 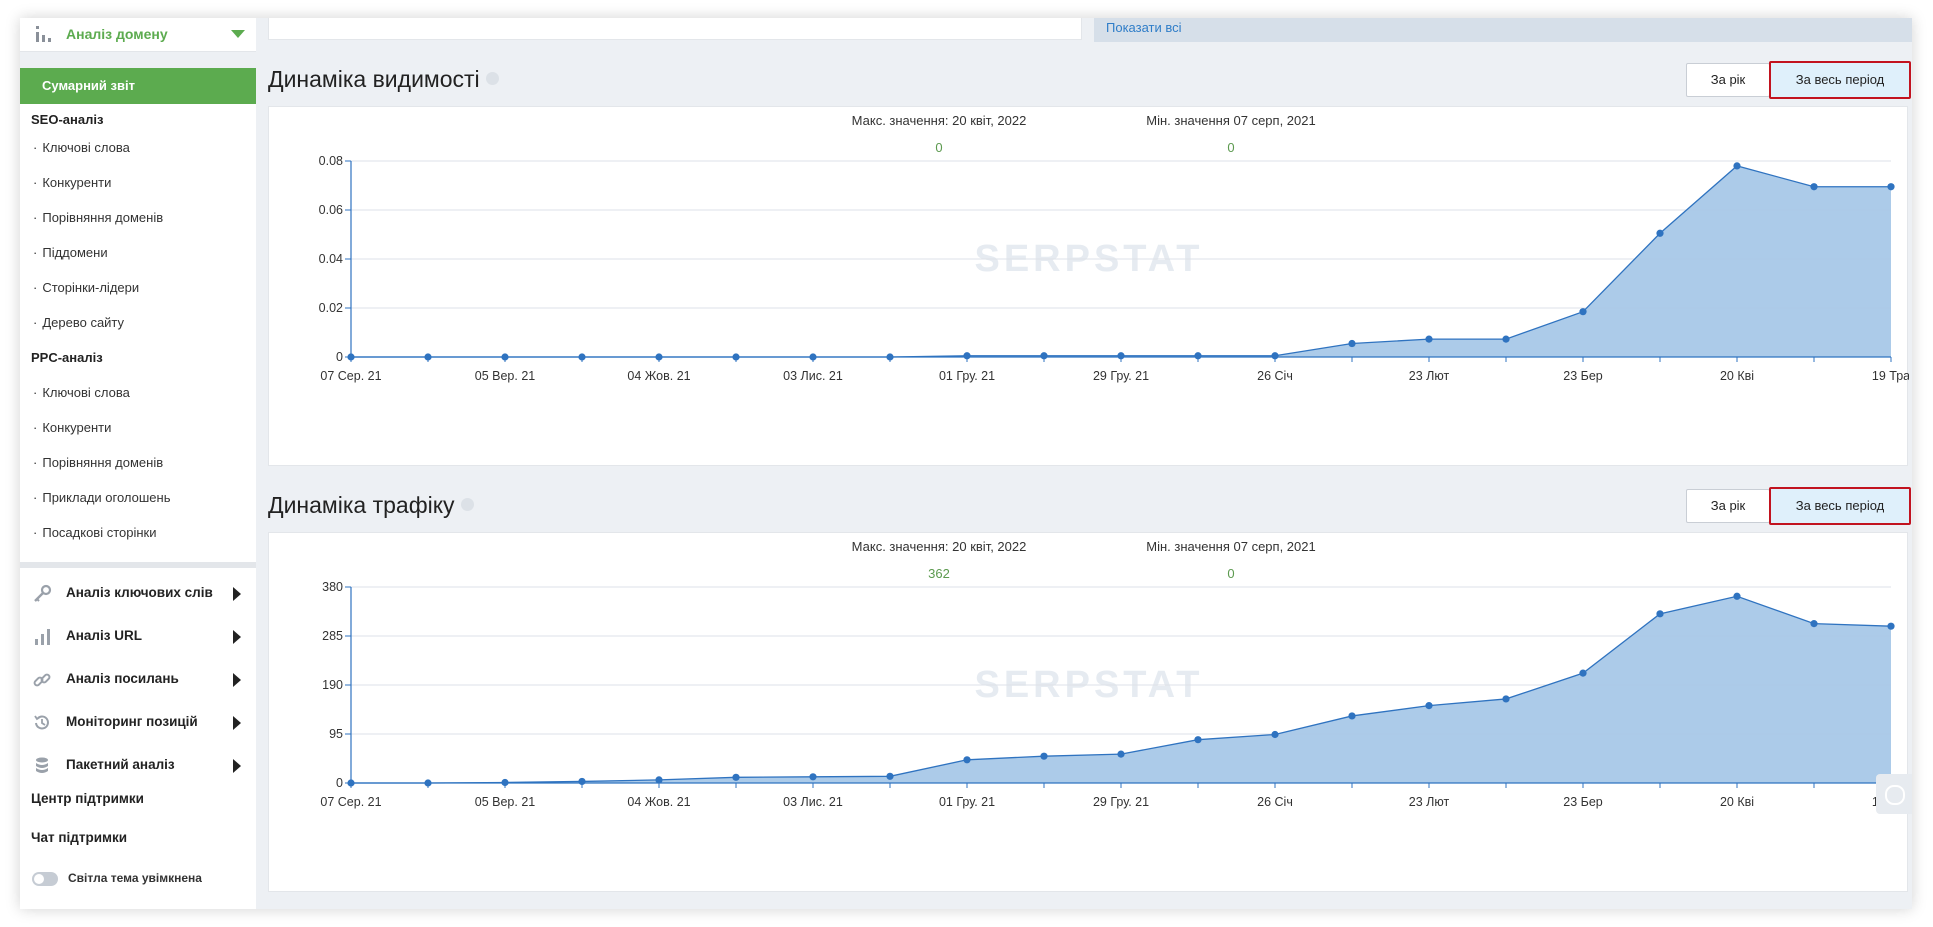 I want to click on top-card-right: Показати всі, so click(x=1503, y=30).